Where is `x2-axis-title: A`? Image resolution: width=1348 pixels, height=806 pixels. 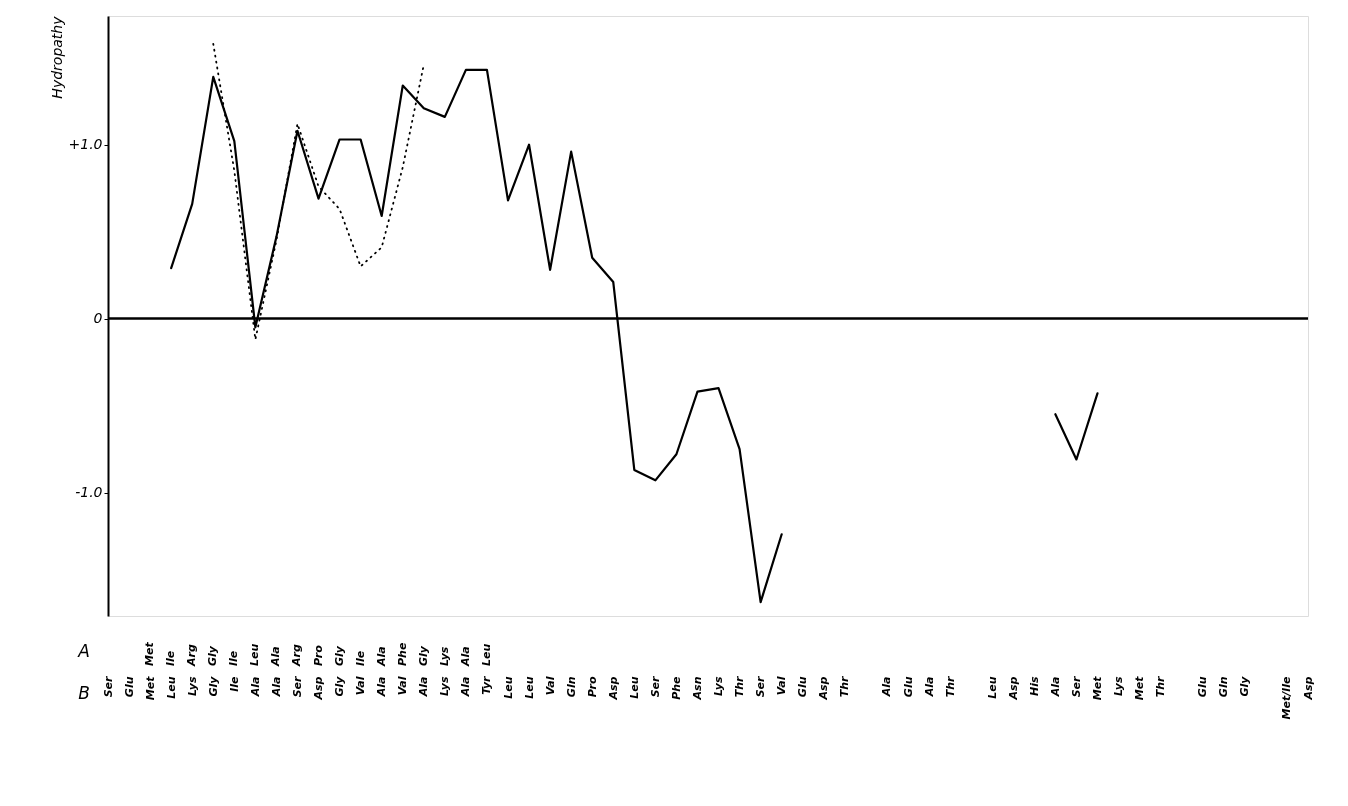
x2-axis-title: A is located at coordinates (83, 651).